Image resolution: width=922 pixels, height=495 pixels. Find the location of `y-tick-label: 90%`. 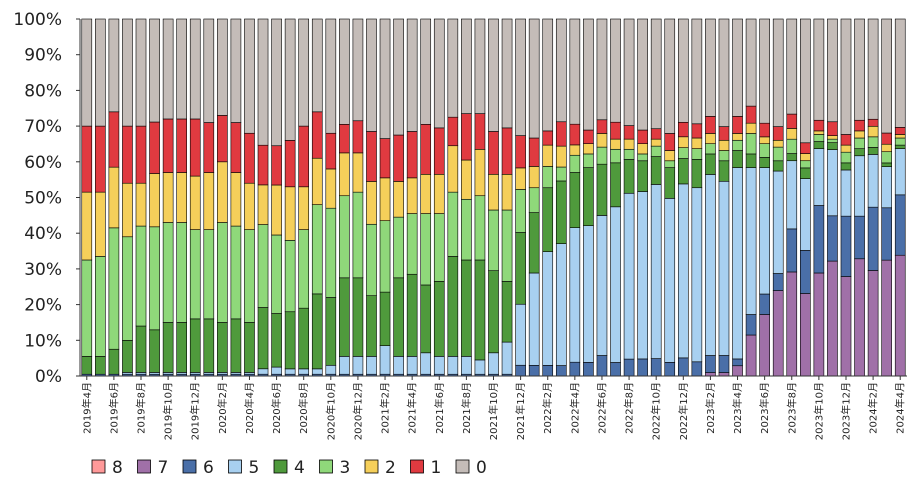

y-tick-label: 90% is located at coordinates (43, 56).